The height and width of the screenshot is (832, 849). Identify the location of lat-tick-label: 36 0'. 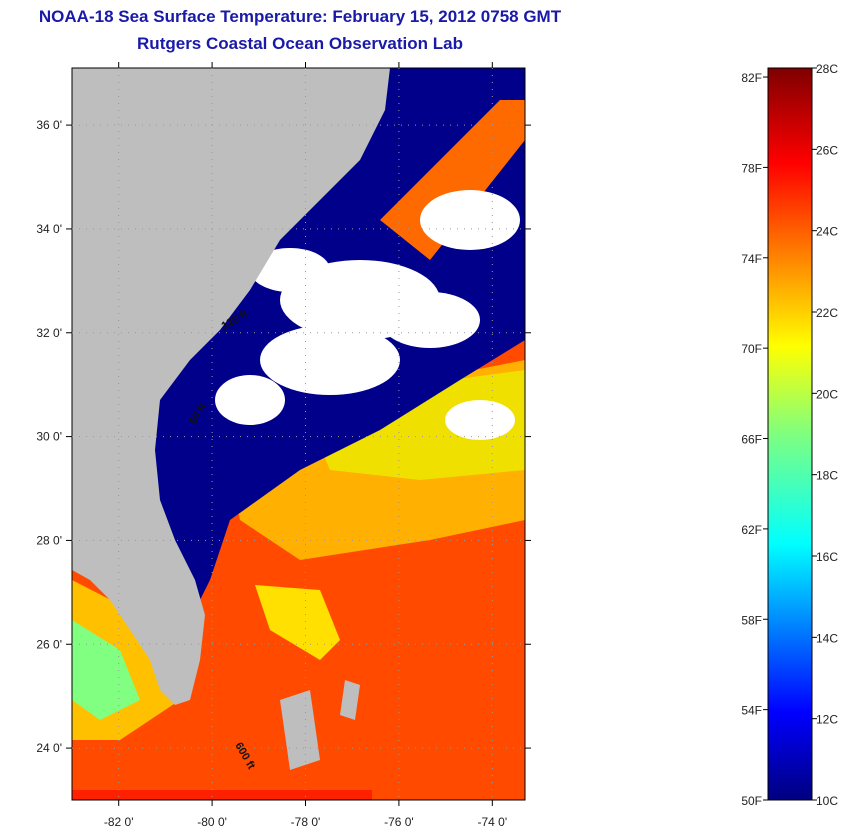
(49, 125).